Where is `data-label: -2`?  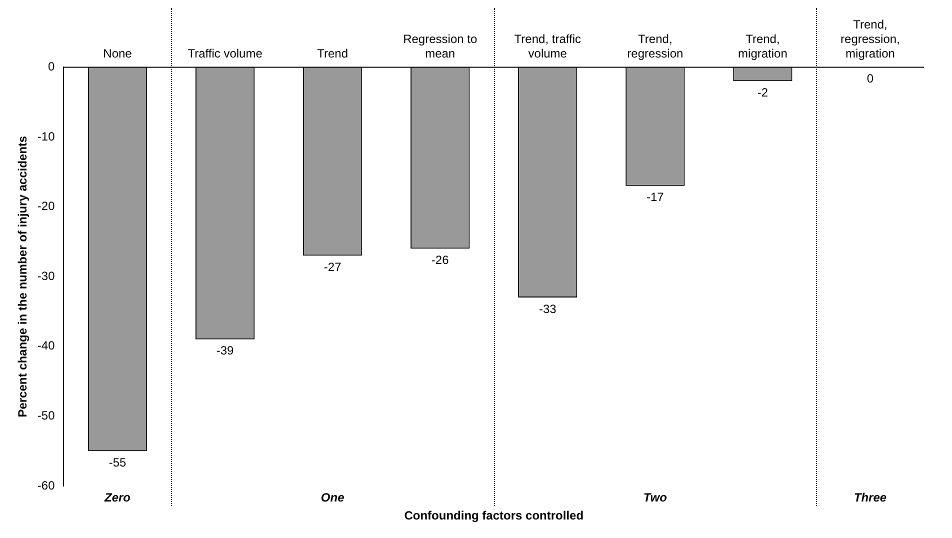 data-label: -2 is located at coordinates (762, 92).